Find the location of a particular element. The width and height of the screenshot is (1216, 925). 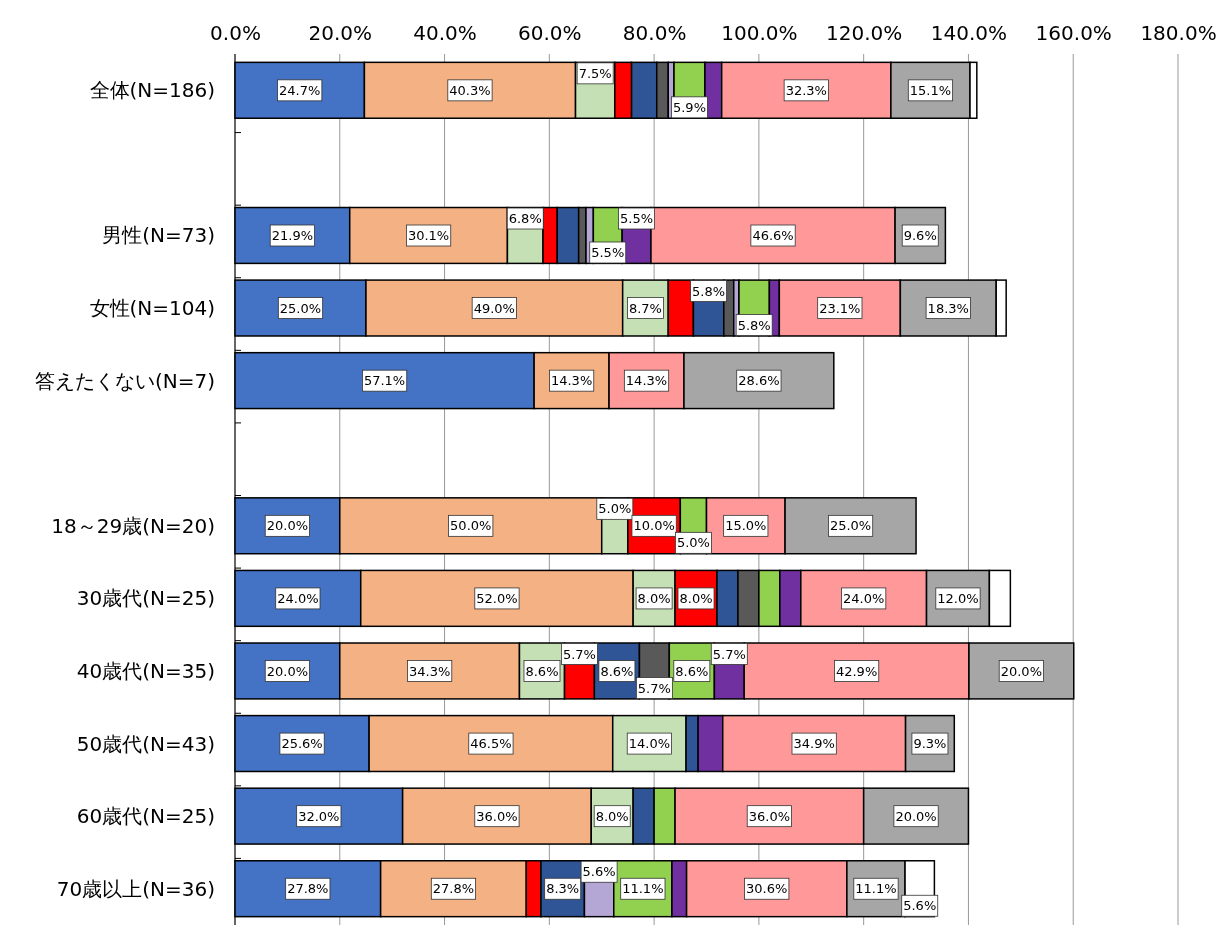

y-tick-label: 30歳代(N=25) is located at coordinates (145, 598).